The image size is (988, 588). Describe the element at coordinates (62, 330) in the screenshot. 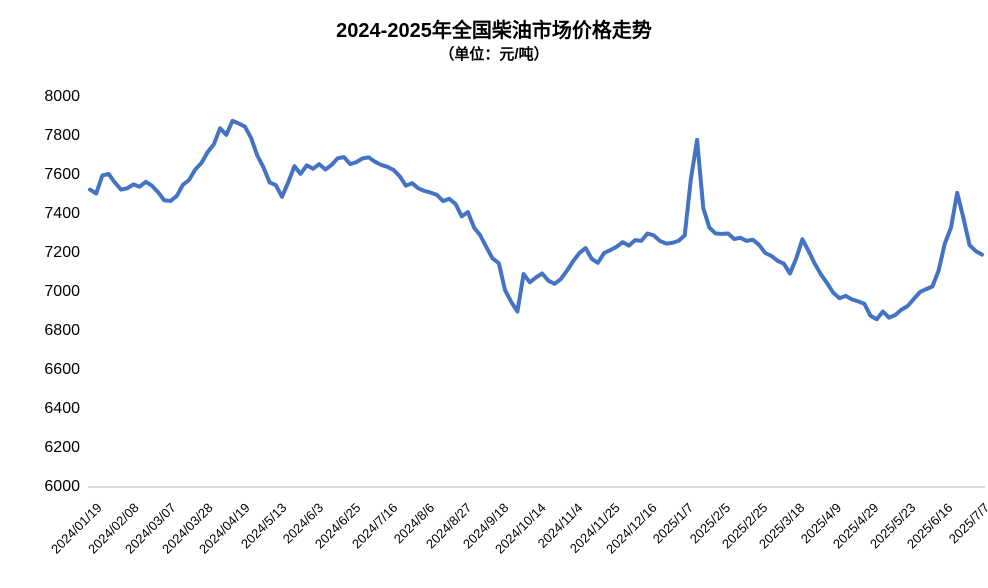

I see `y-axis-tick-label: 6800` at that location.